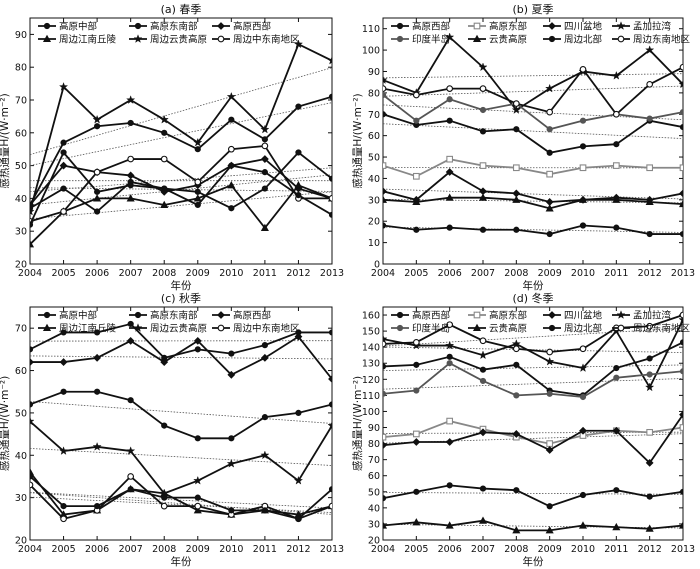 Image resolution: width=700 pixels, height=569 pixels. I want to click on x-tick-label: 2006, so click(97, 549).